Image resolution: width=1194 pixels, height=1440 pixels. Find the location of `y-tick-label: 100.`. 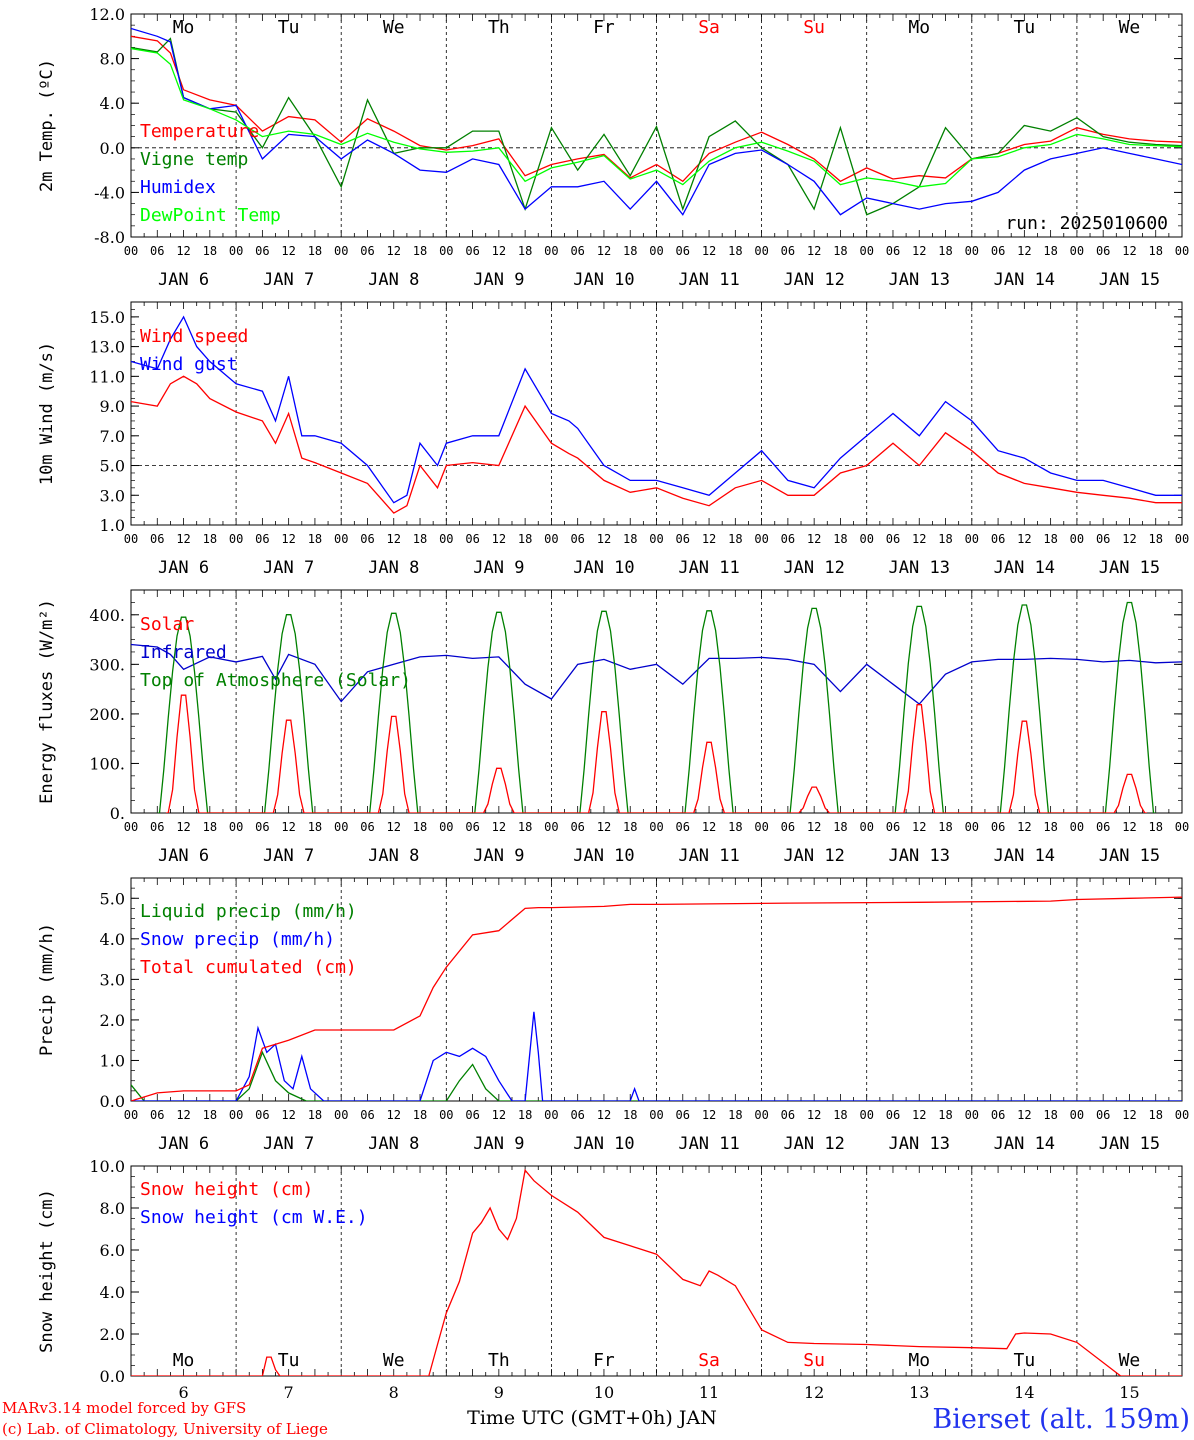

y-tick-label: 100. is located at coordinates (107, 763).